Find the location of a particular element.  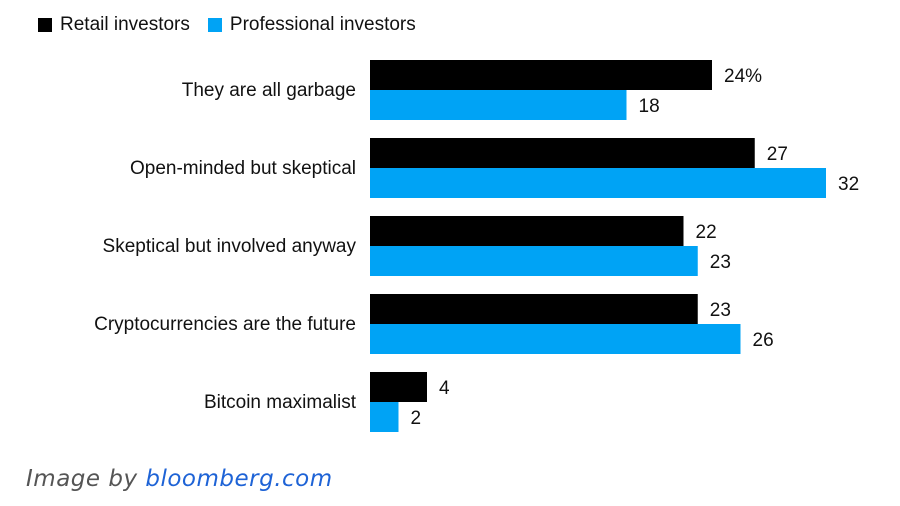

legend-item-professional: Professional investors is located at coordinates (311, 25).